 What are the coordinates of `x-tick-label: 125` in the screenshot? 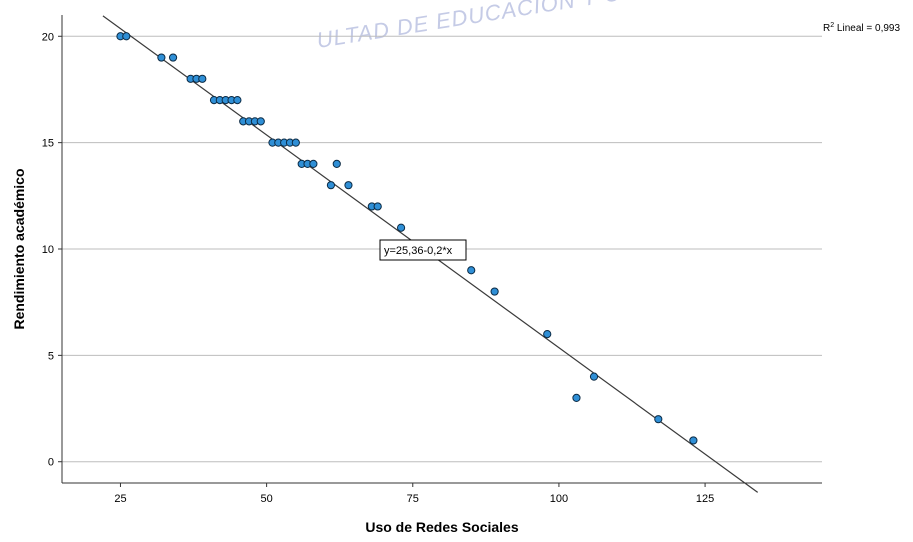 It's located at (705, 499).